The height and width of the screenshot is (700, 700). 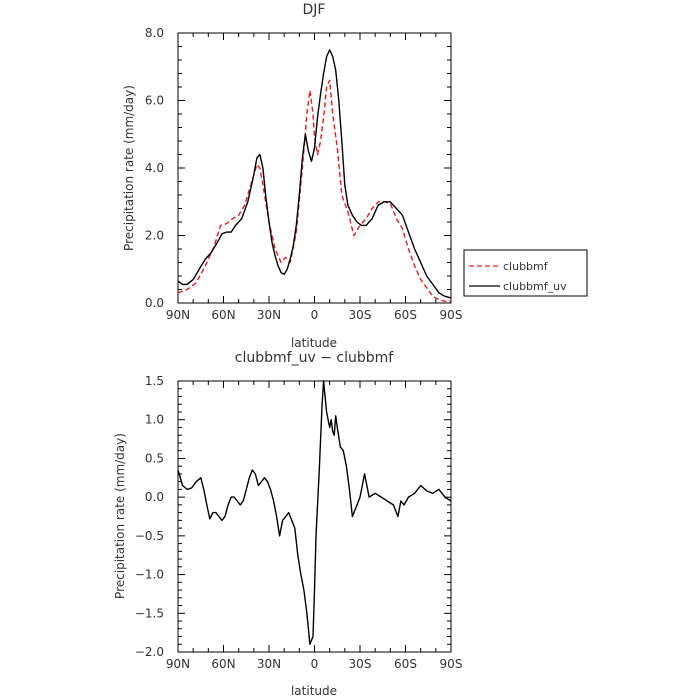 What do you see at coordinates (526, 266) in the screenshot?
I see `legend-label-clubbmf: clubbmf` at bounding box center [526, 266].